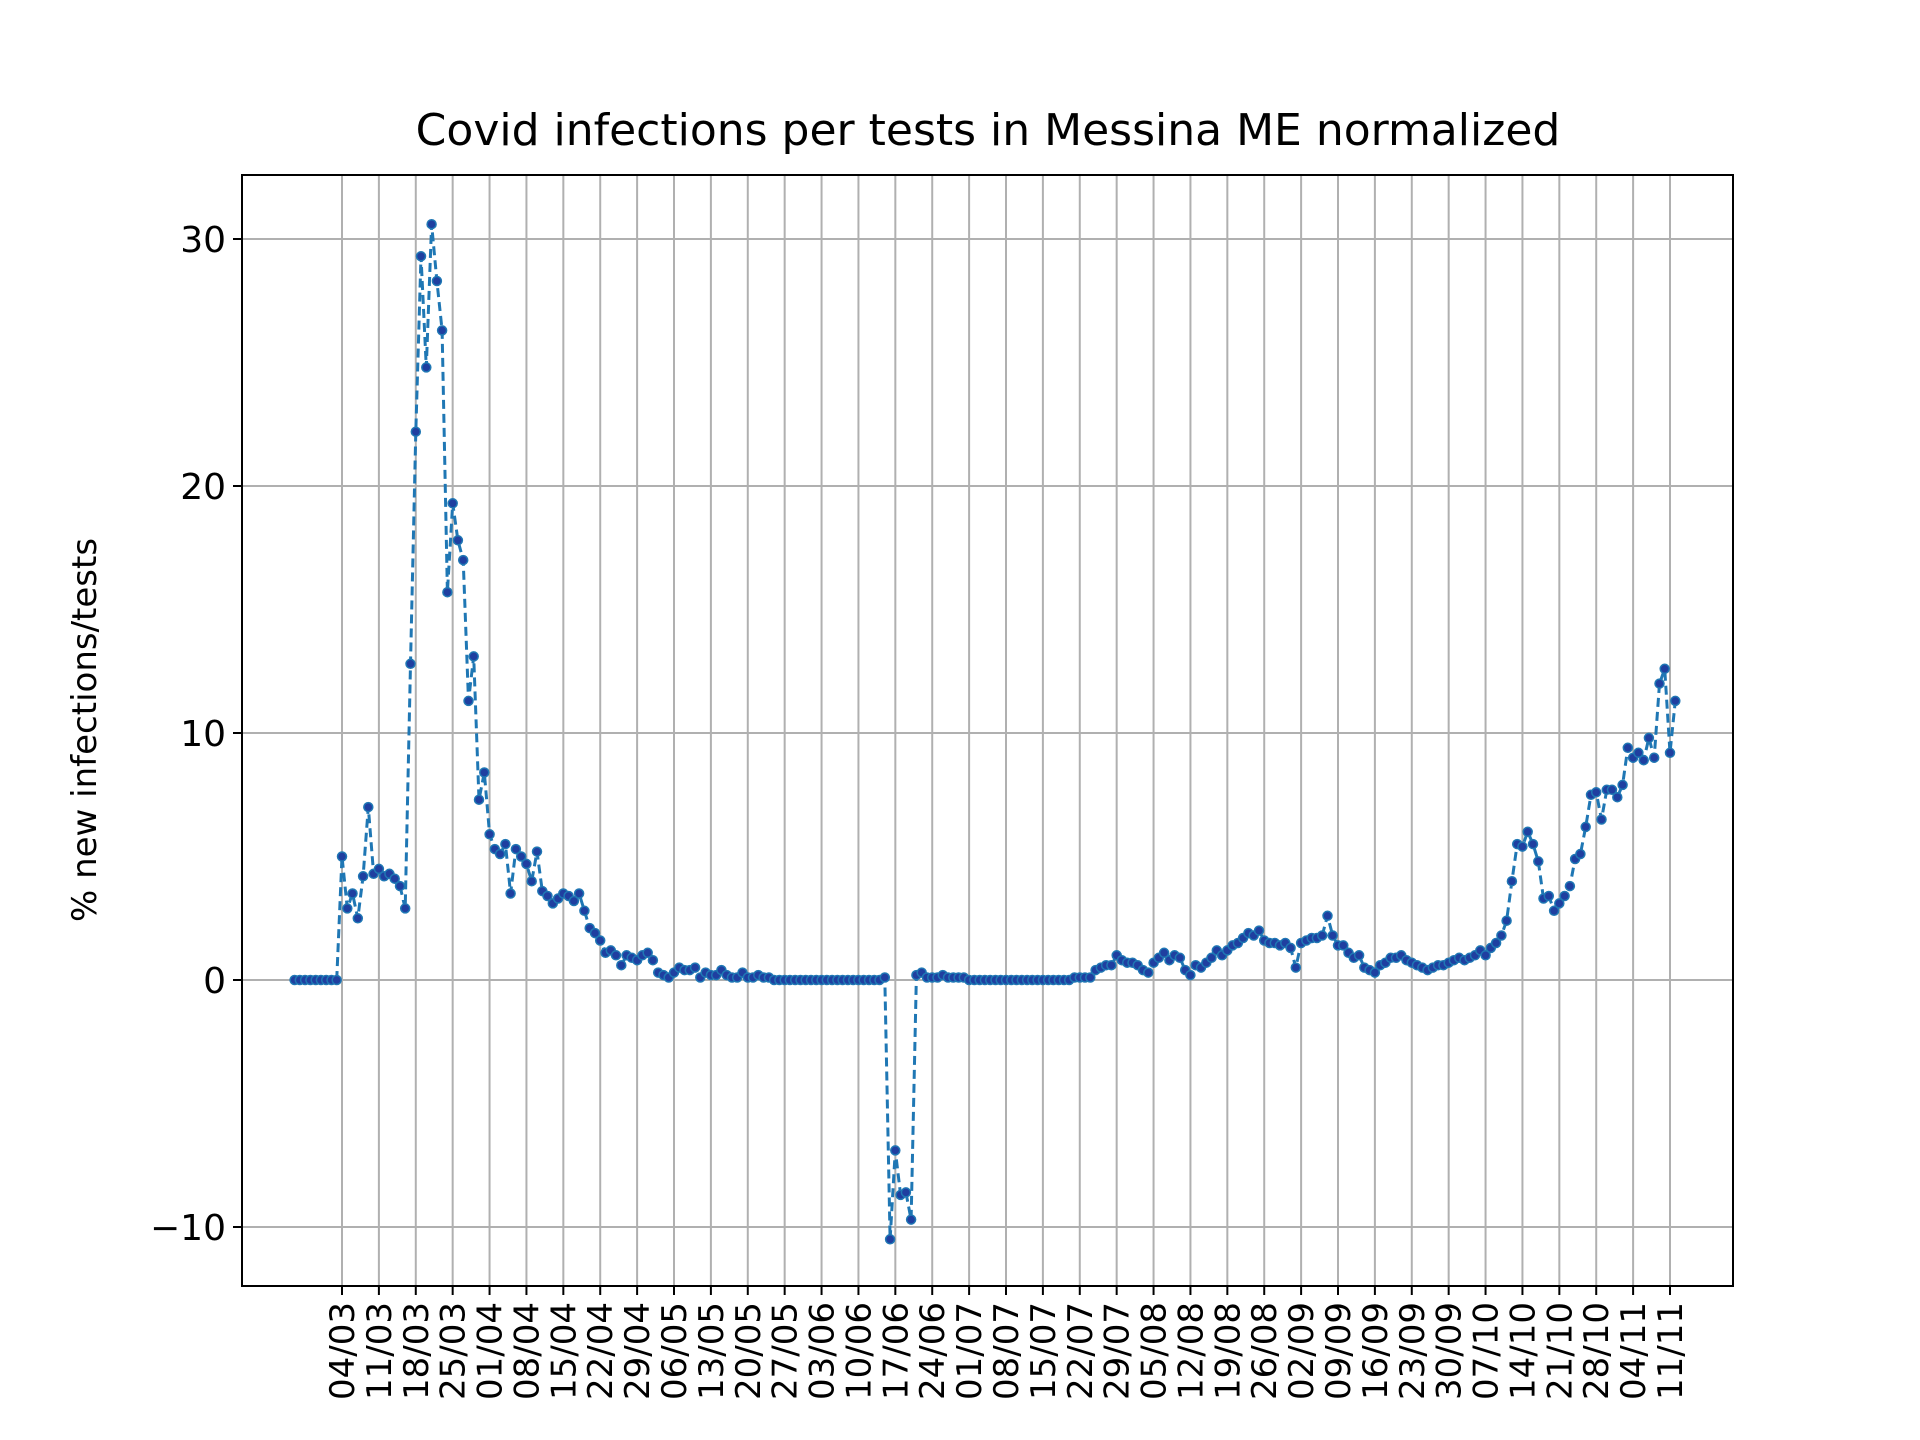 The width and height of the screenshot is (1920, 1440). What do you see at coordinates (749, 1351) in the screenshot?
I see `x-tick-label: 20/05` at bounding box center [749, 1351].